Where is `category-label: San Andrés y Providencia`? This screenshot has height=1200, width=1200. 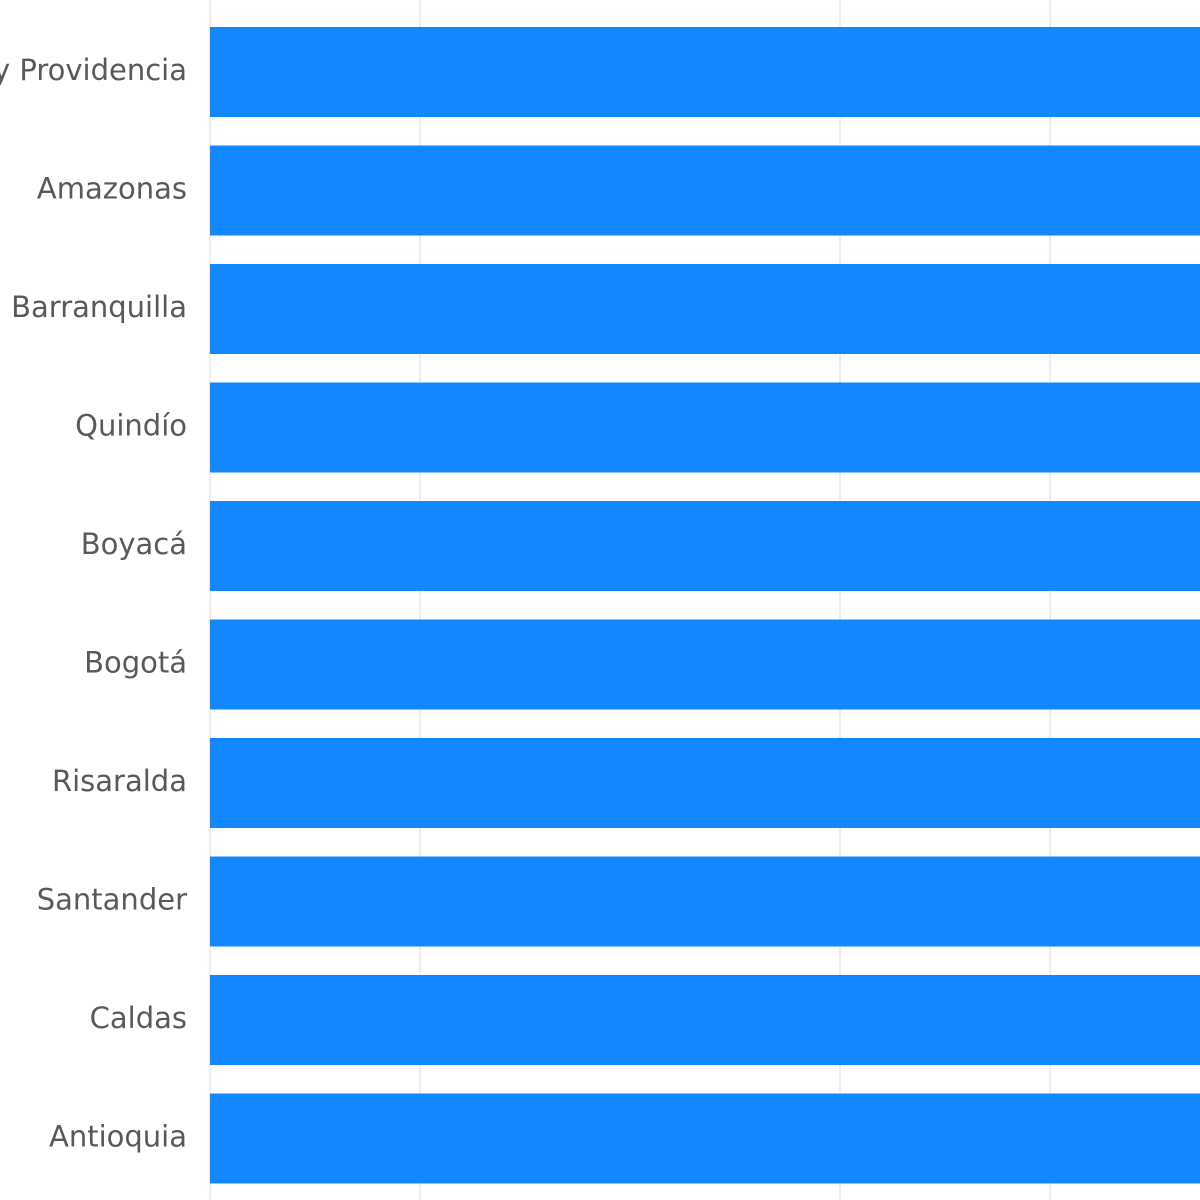 category-label: San Andrés y Providencia is located at coordinates (93, 70).